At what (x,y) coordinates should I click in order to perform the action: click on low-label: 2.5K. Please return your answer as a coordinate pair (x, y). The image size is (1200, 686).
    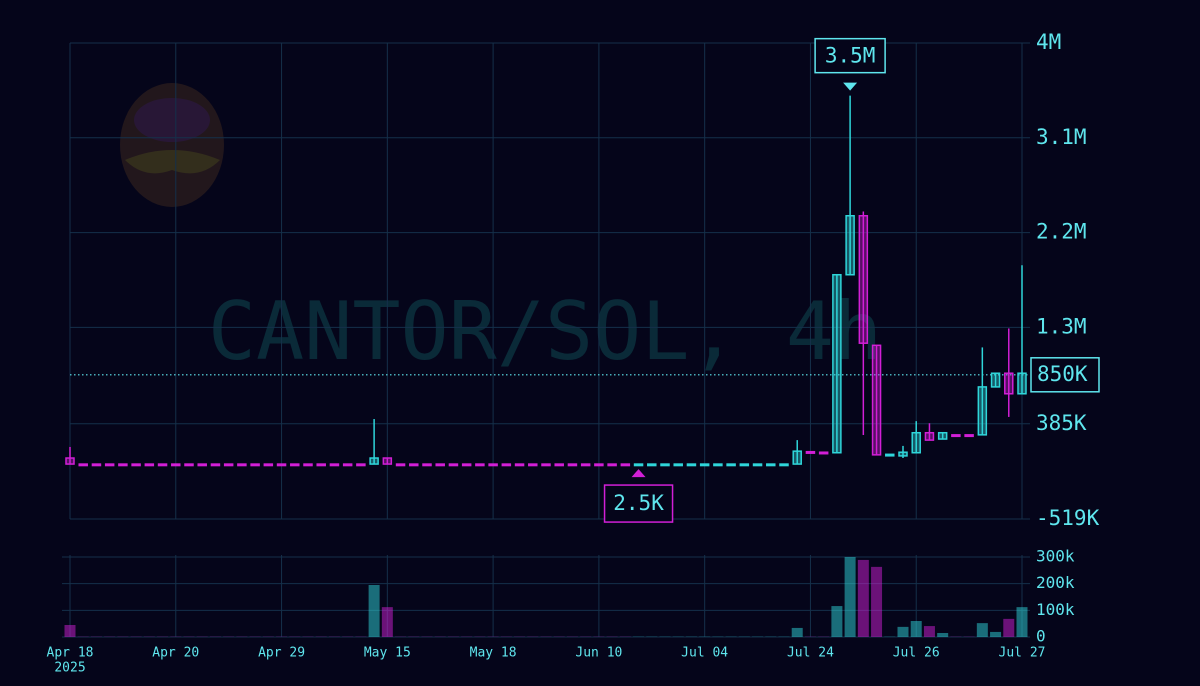
    Looking at the image, I should click on (638, 503).